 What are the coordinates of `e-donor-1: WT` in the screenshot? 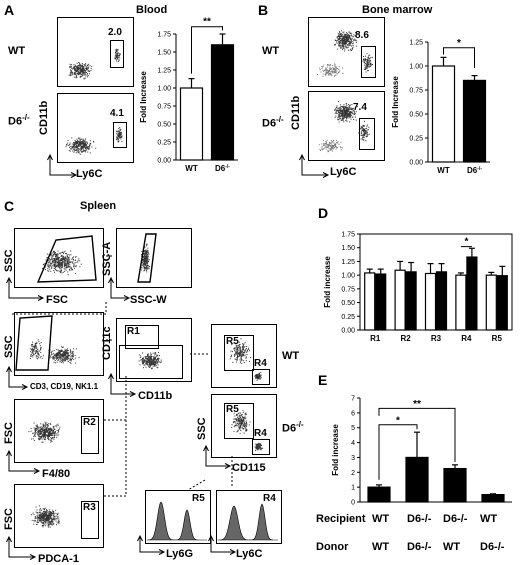 It's located at (381, 547).